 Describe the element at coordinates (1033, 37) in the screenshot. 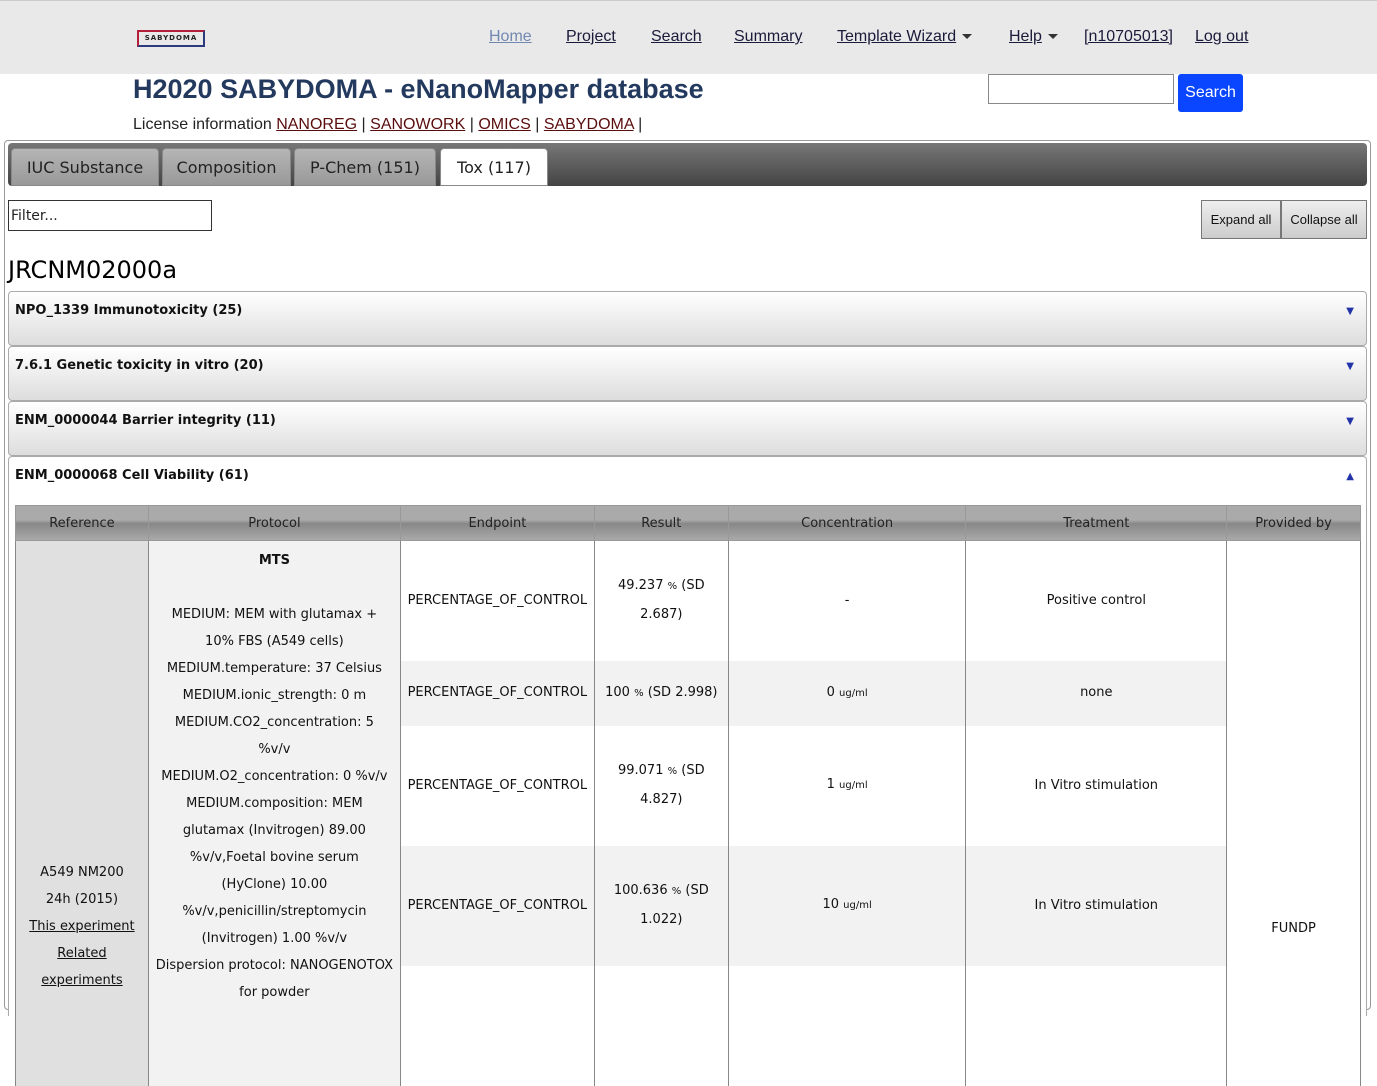

I see `nav-help: Help` at that location.